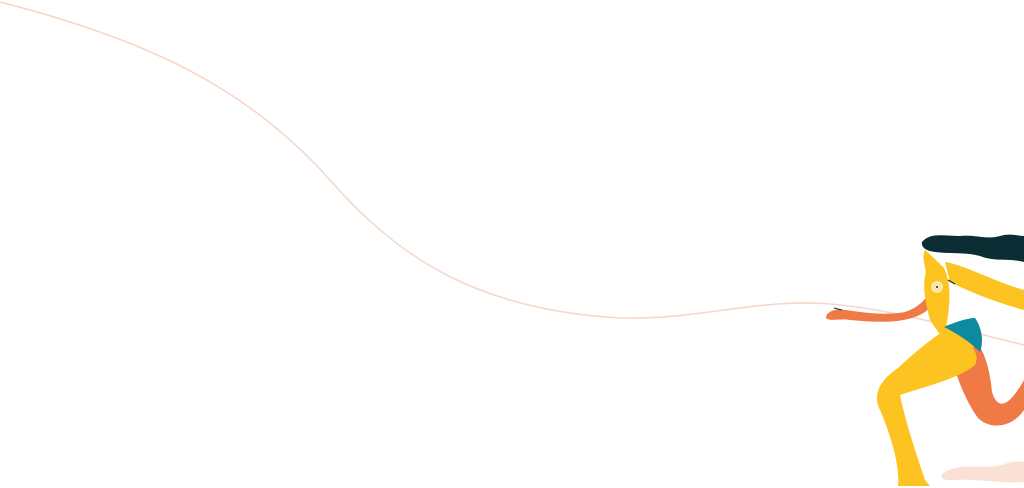 This screenshot has height=488, width=1024. Describe the element at coordinates (984, 286) in the screenshot. I see `front-arm` at that location.